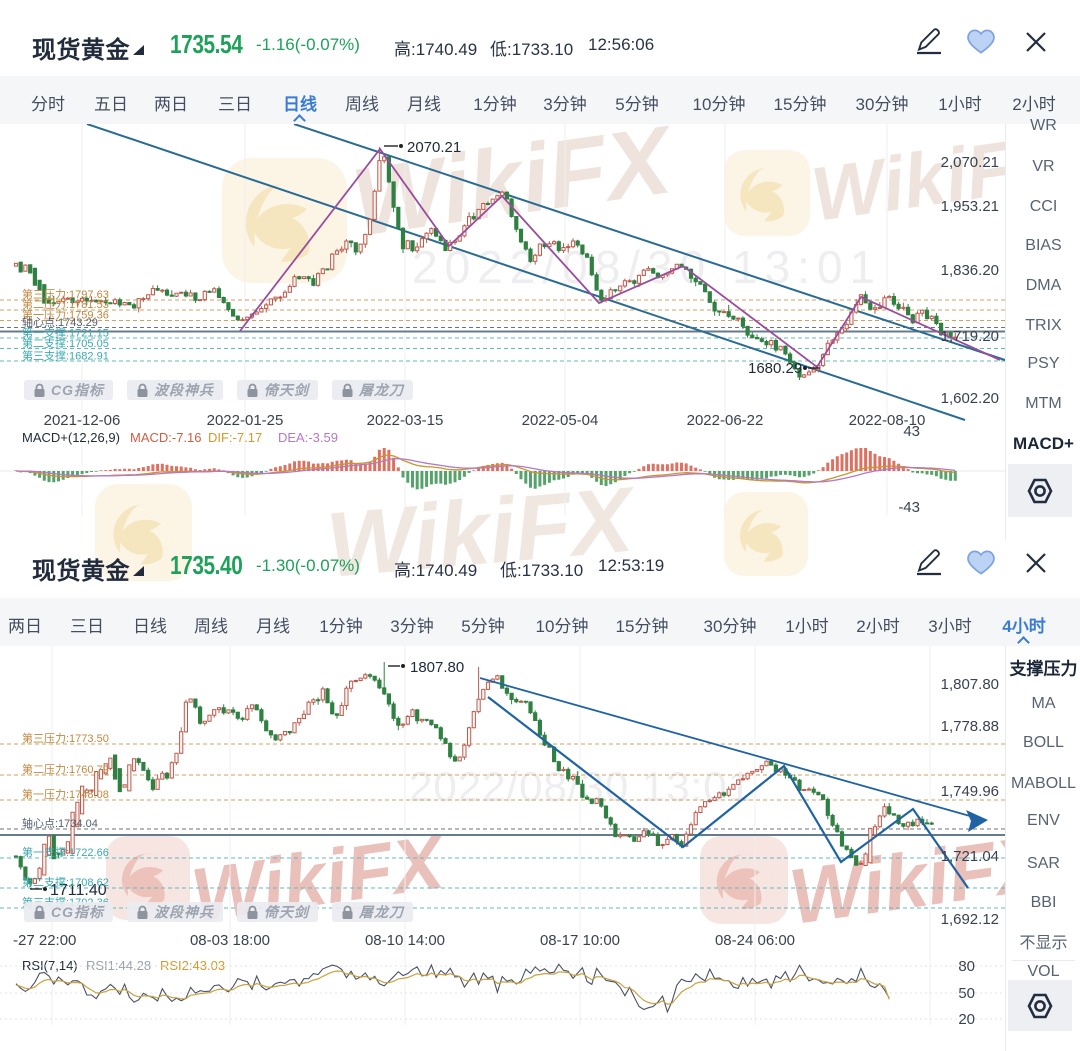  What do you see at coordinates (78, 890) in the screenshot?
I see `svg-text: 1711.40` at bounding box center [78, 890].